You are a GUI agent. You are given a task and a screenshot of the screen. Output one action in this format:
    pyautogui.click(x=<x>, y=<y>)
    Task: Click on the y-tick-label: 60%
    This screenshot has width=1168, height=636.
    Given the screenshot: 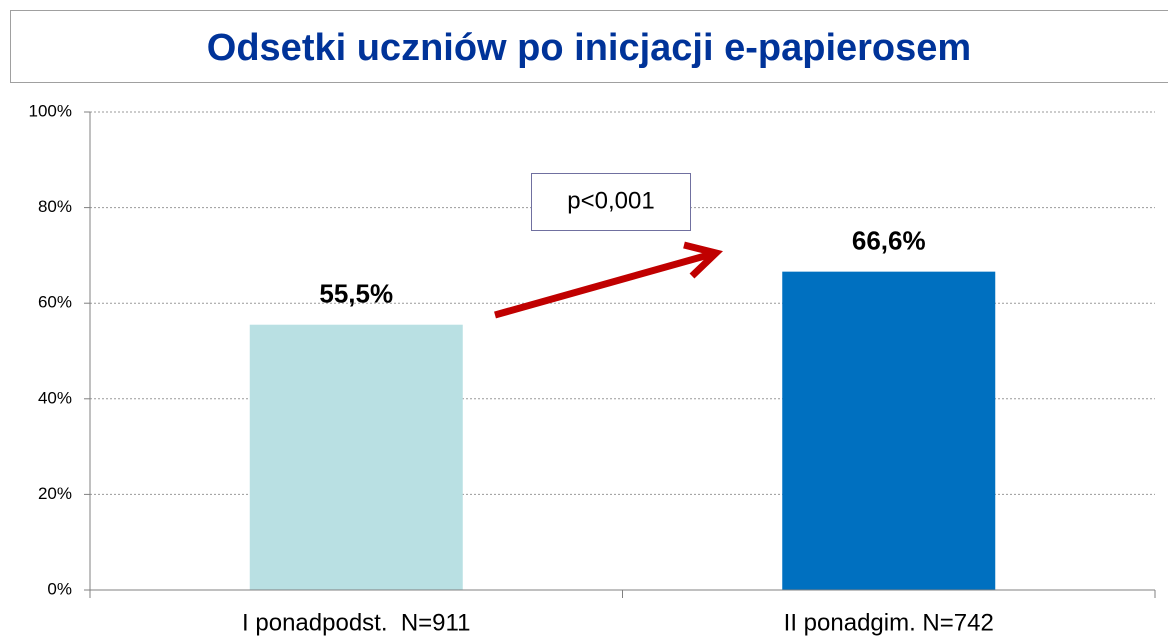 What is the action you would take?
    pyautogui.click(x=55, y=302)
    